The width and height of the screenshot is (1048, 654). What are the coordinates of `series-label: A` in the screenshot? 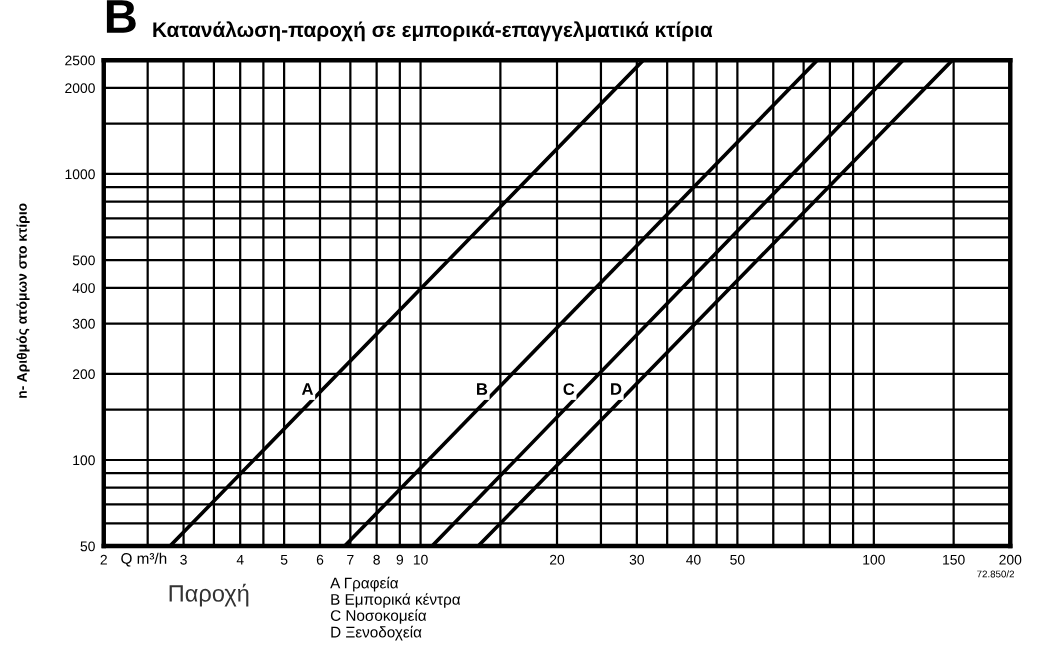 It's located at (307, 389).